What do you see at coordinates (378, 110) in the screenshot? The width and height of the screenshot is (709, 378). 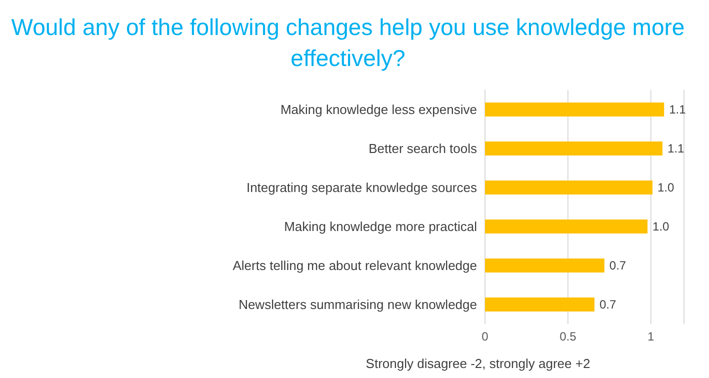 I see `y-tick-label: Making knowledge less expensive` at bounding box center [378, 110].